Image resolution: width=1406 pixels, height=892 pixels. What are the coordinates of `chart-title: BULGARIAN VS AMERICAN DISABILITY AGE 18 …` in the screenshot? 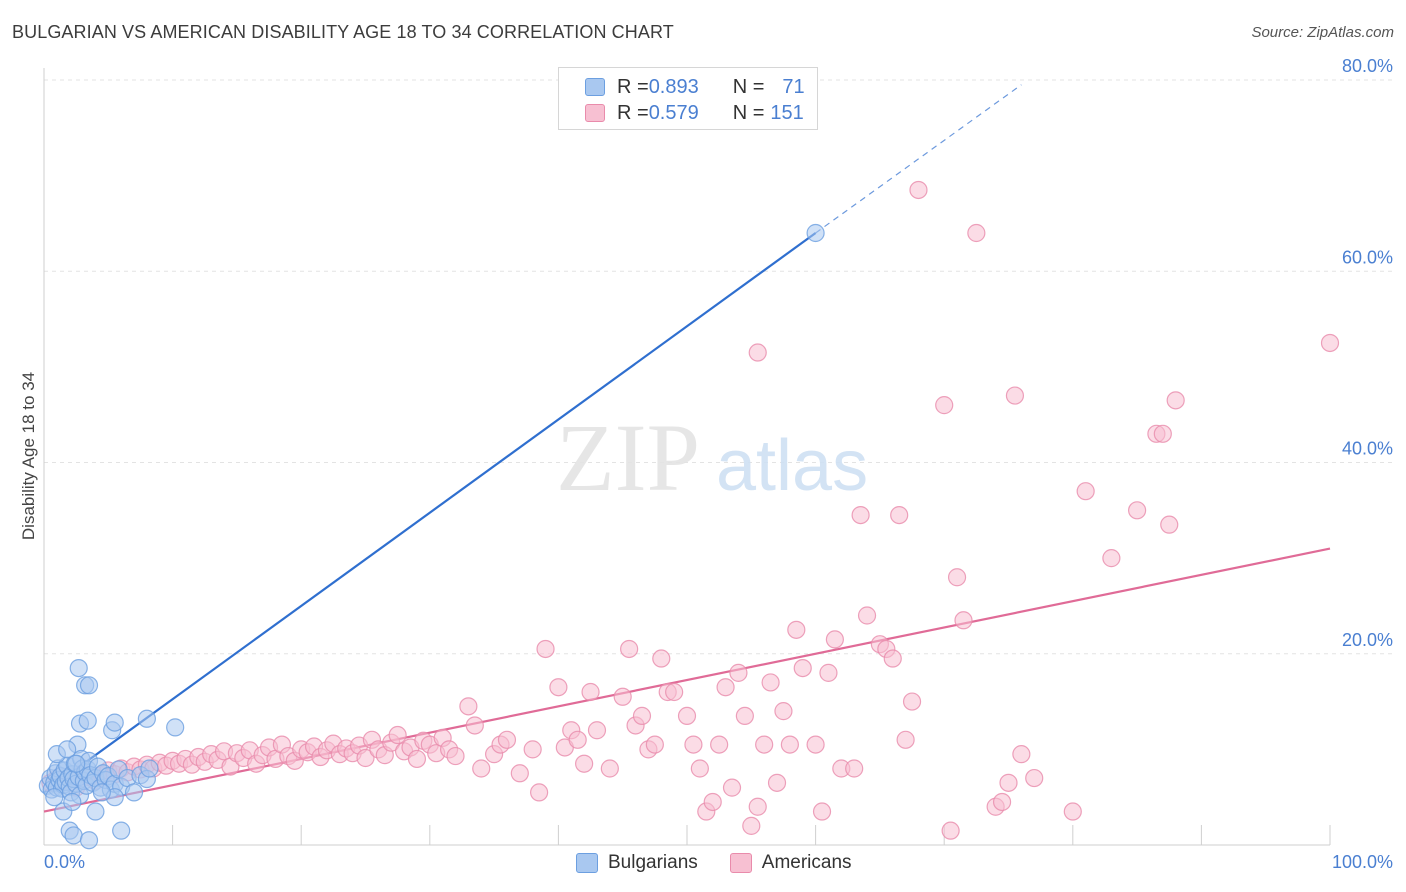 It's located at (343, 32).